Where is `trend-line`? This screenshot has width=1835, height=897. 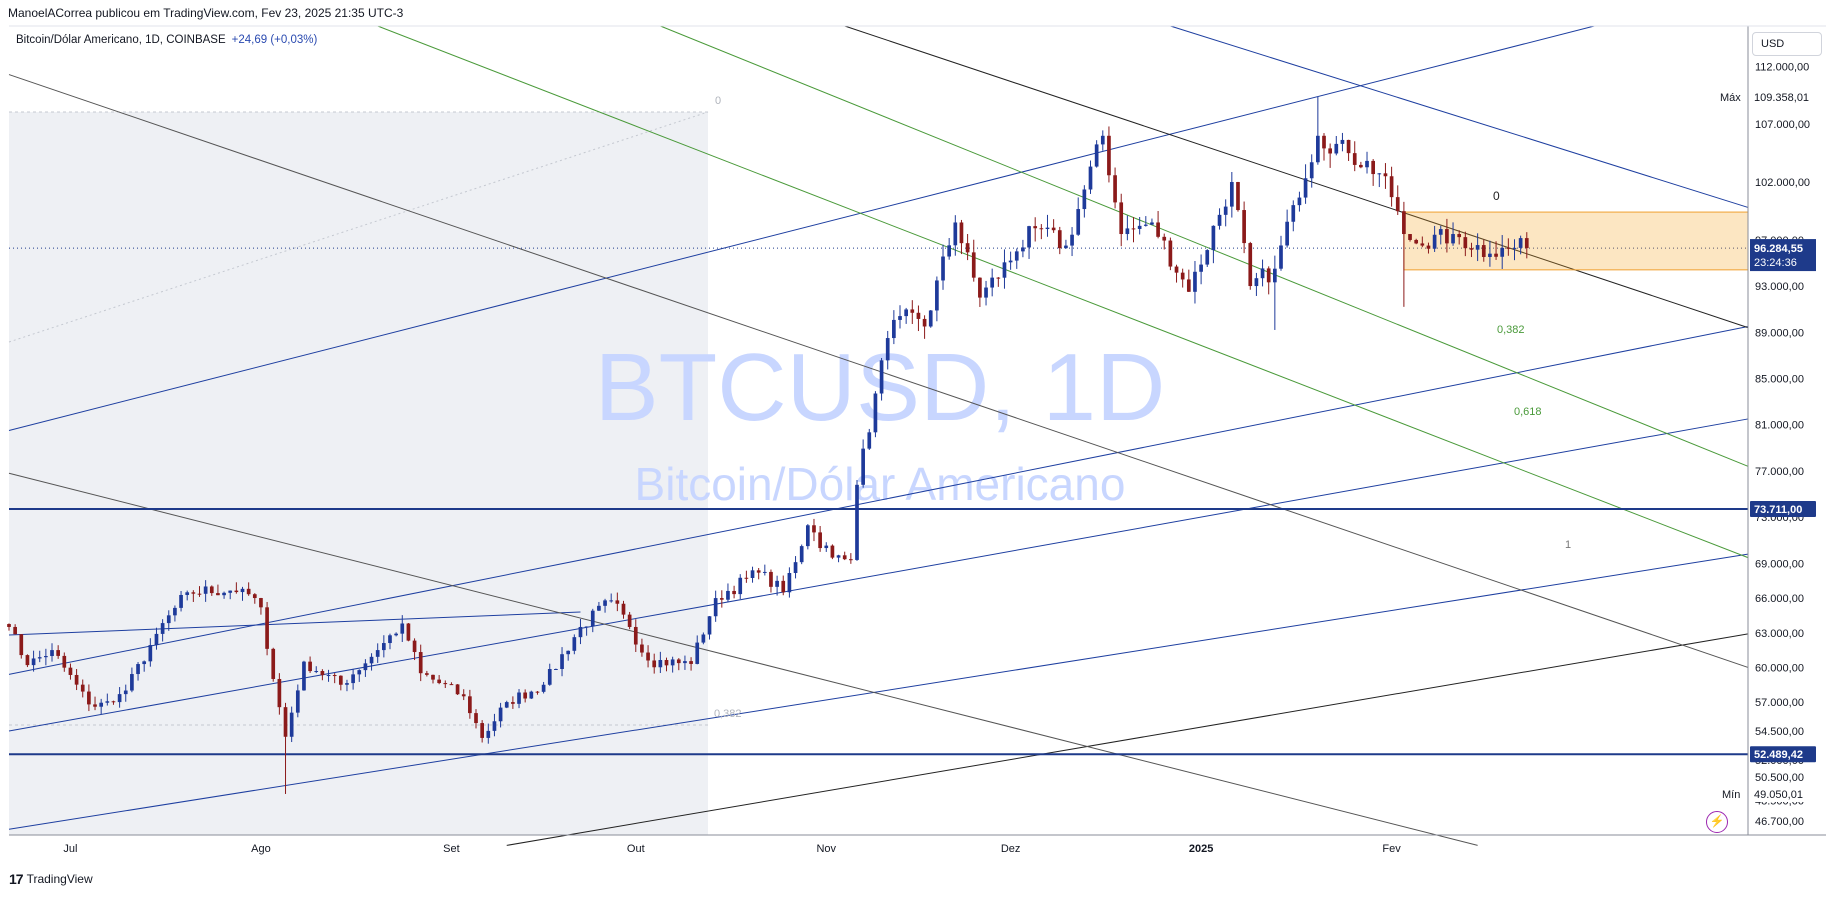 trend-line is located at coordinates (294, 623).